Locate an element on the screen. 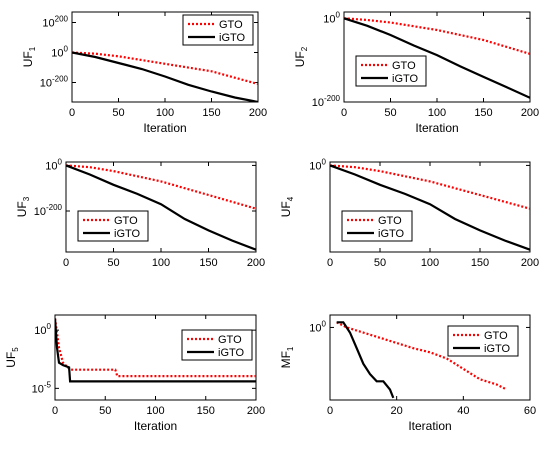 This screenshot has width=550, height=450. y-axis-label: MF1 is located at coordinates (287, 357).